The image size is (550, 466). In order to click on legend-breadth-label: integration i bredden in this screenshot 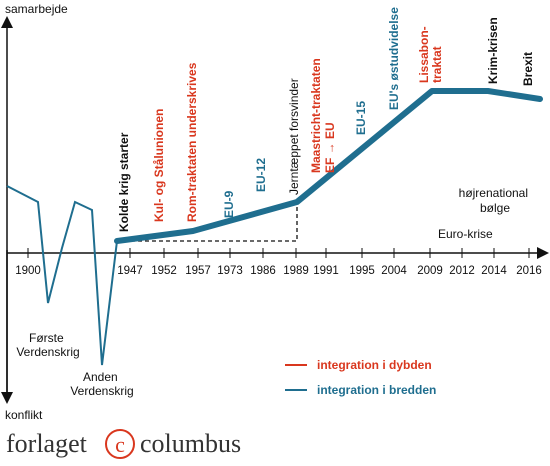, I will do `click(376, 390)`.